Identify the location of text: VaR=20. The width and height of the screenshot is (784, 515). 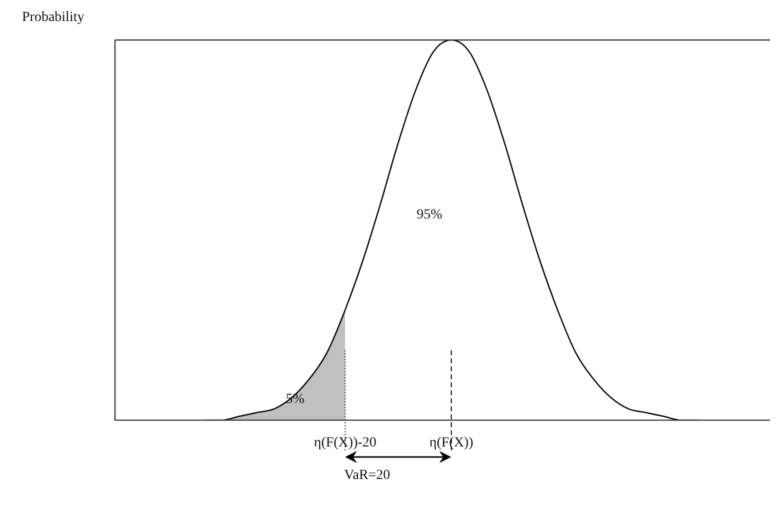
(367, 475).